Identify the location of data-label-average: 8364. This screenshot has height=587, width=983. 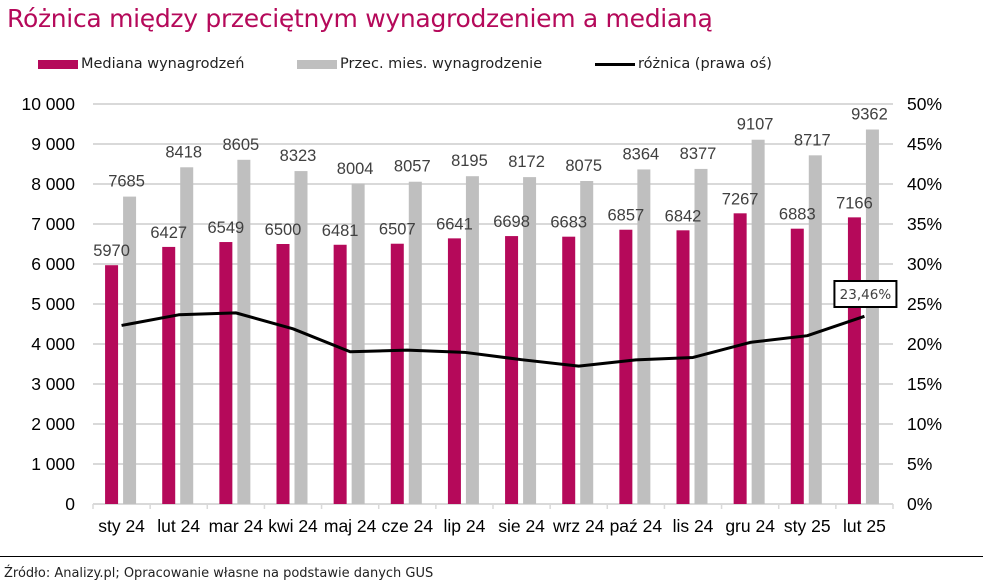
(640, 154).